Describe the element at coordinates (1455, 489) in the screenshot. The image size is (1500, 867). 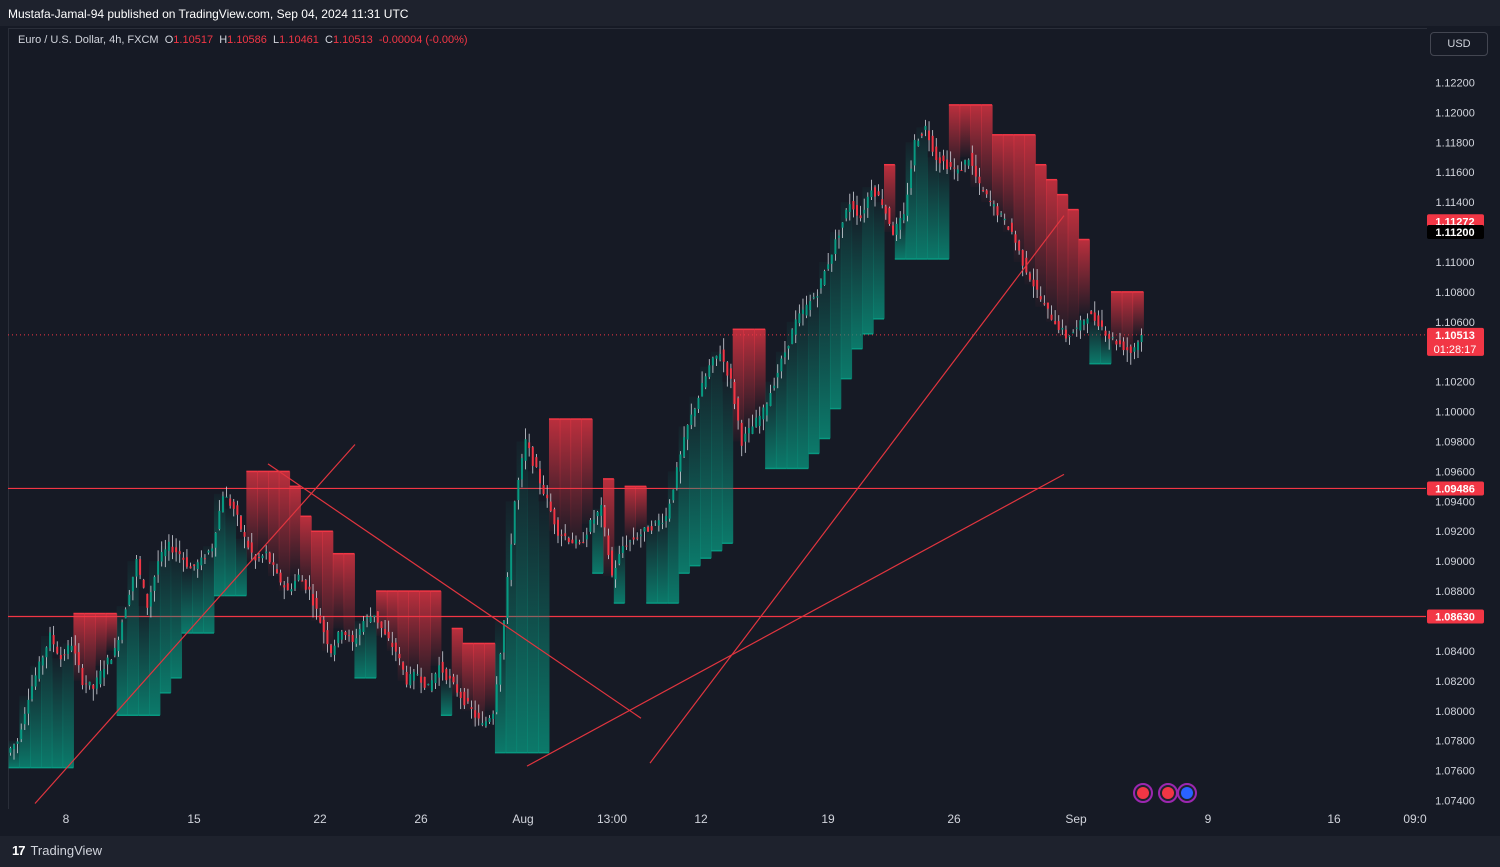
I see `price-label: 1.09486` at that location.